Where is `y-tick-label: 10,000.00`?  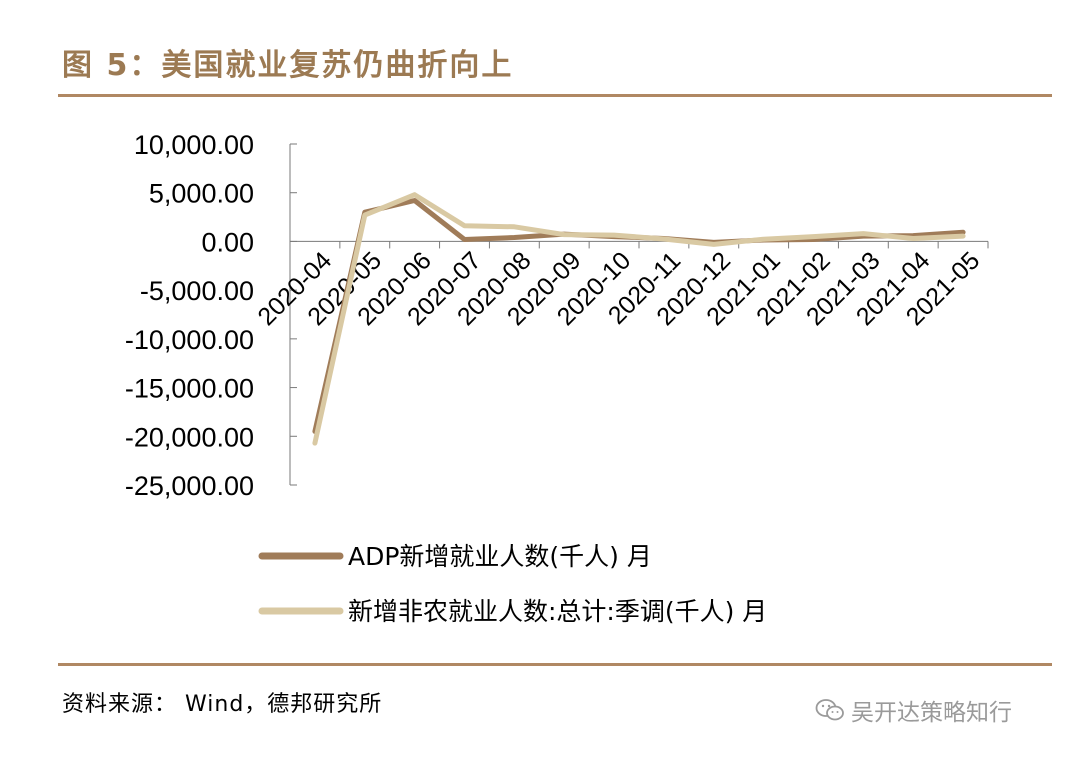 y-tick-label: 10,000.00 is located at coordinates (194, 145).